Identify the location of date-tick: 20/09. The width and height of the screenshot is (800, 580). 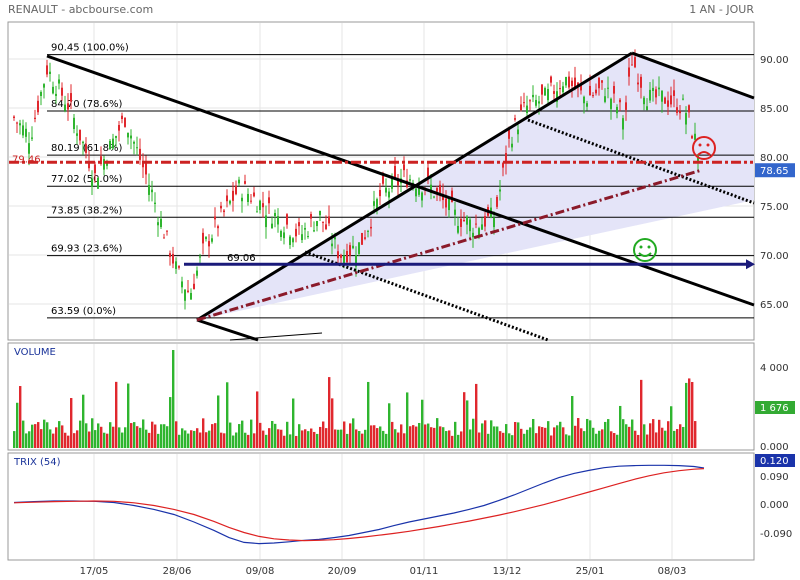
(342, 571).